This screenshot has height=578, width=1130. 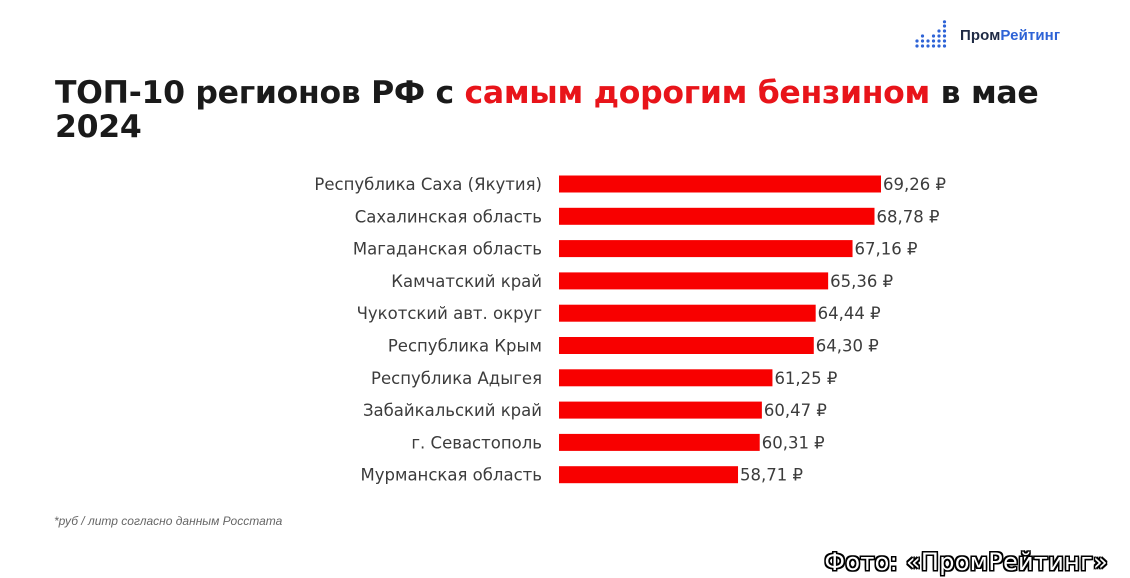 I want to click on value-label: 64,30 ₽, so click(x=847, y=346).